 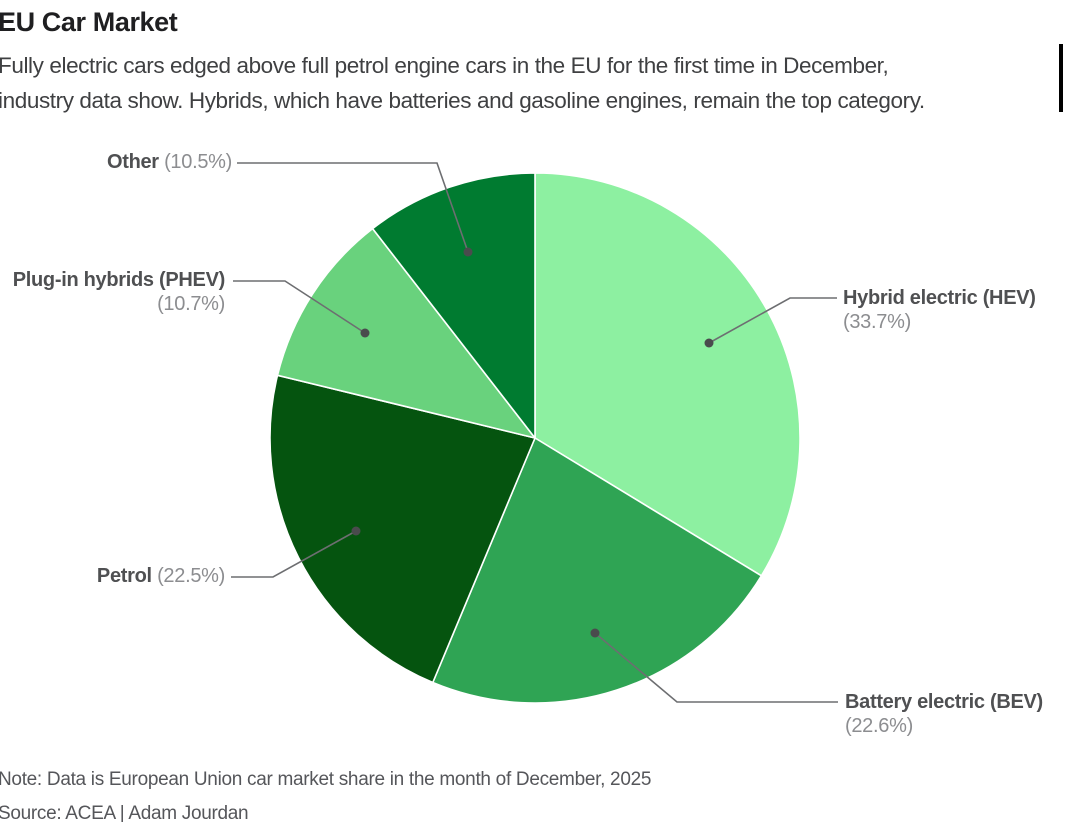 I want to click on label-hev-pct: (33.7%), so click(x=877, y=322).